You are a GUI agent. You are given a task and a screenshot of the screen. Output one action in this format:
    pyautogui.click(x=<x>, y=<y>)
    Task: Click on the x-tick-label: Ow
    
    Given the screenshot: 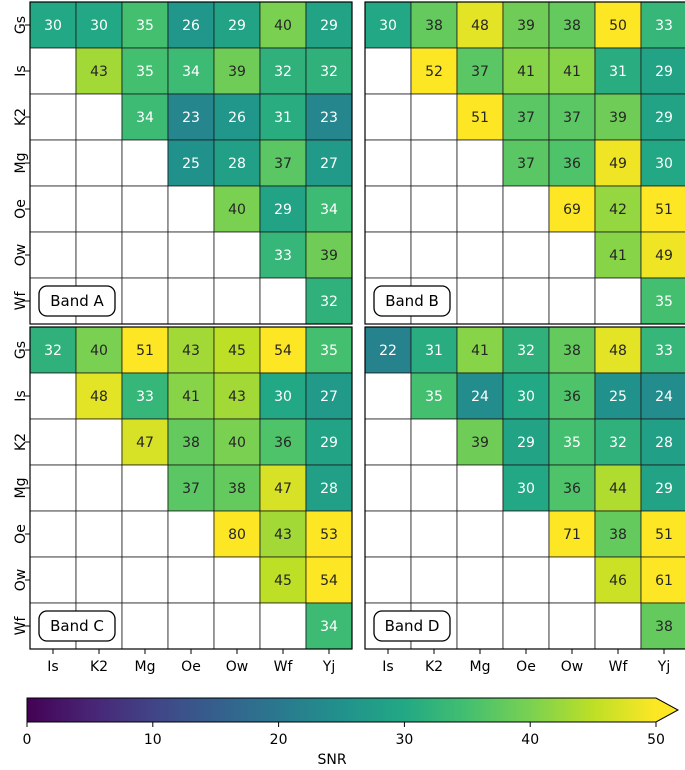 What is the action you would take?
    pyautogui.click(x=572, y=667)
    